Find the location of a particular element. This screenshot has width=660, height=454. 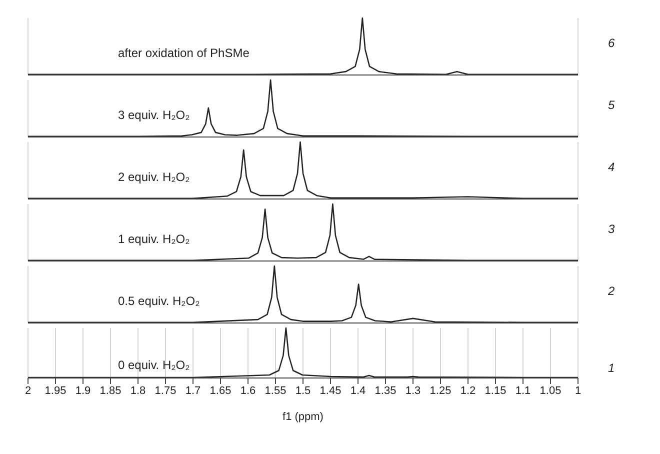

x-tick-label: 1 is located at coordinates (578, 390).